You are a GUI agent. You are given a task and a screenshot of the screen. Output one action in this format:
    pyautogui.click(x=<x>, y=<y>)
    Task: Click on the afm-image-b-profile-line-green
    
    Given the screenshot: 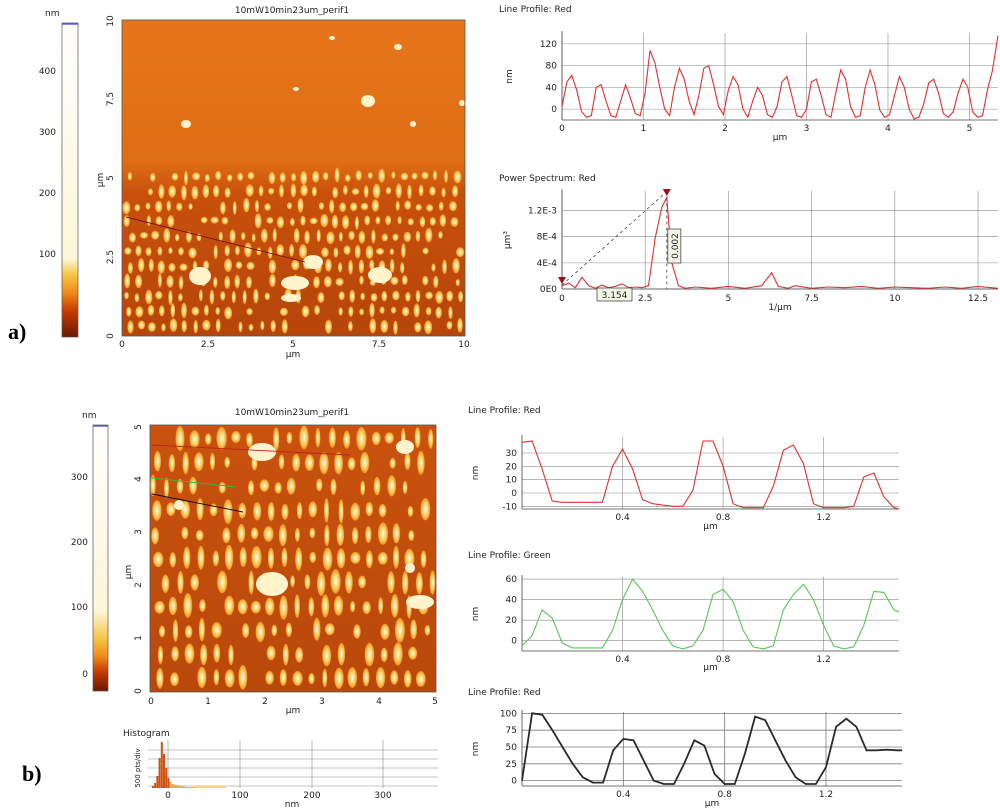 What is the action you would take?
    pyautogui.click(x=194, y=482)
    